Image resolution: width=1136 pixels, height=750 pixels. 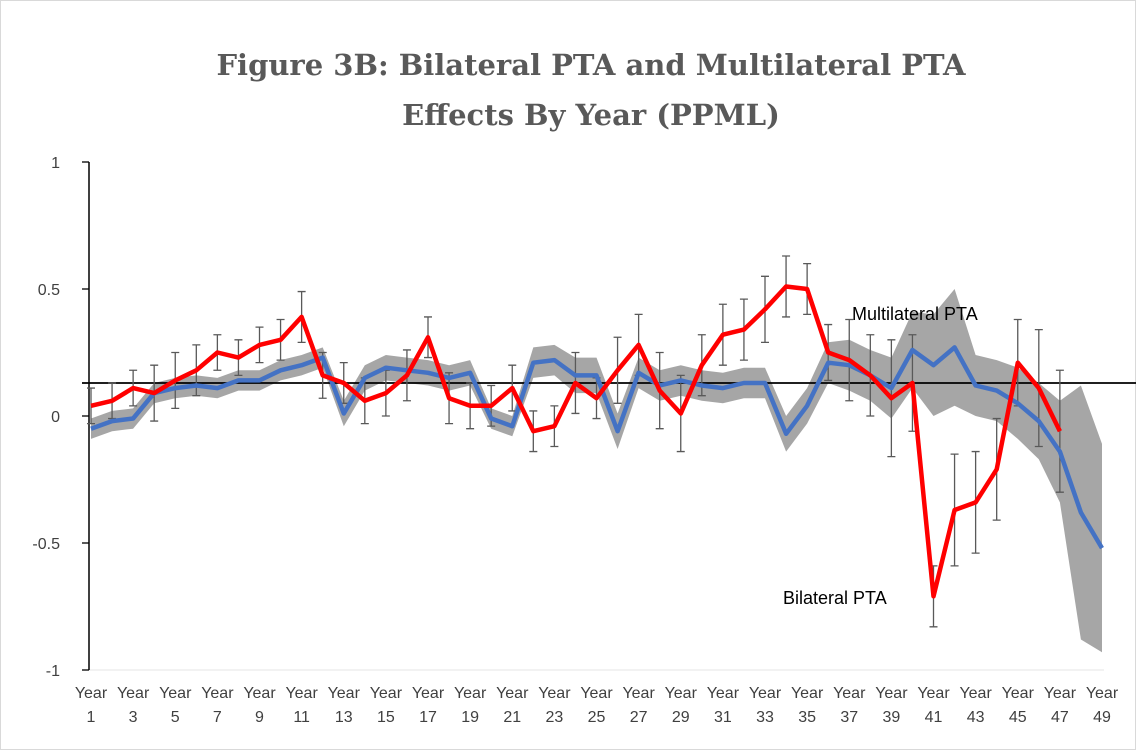 What do you see at coordinates (133, 705) in the screenshot?
I see `x-tick-label: Year 3` at bounding box center [133, 705].